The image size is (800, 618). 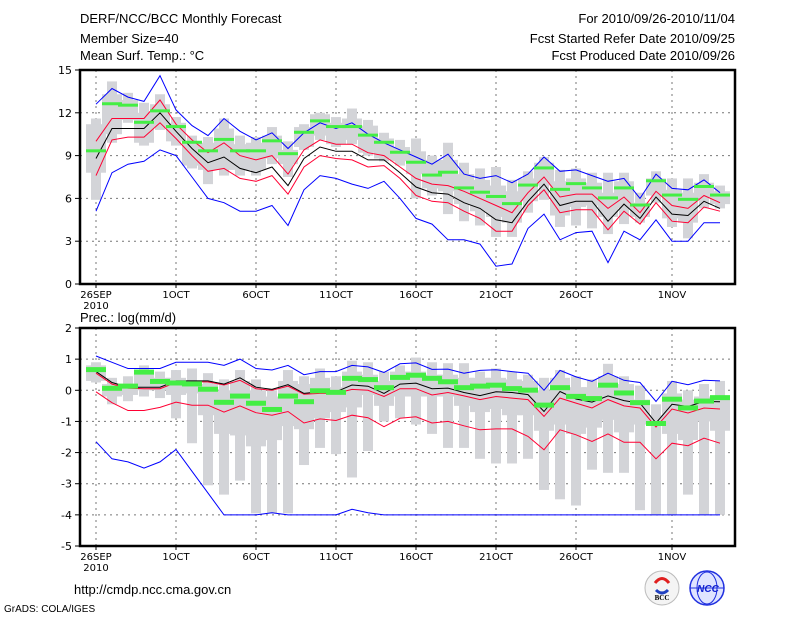 I want to click on y-tick-label: 0, so click(x=68, y=284).